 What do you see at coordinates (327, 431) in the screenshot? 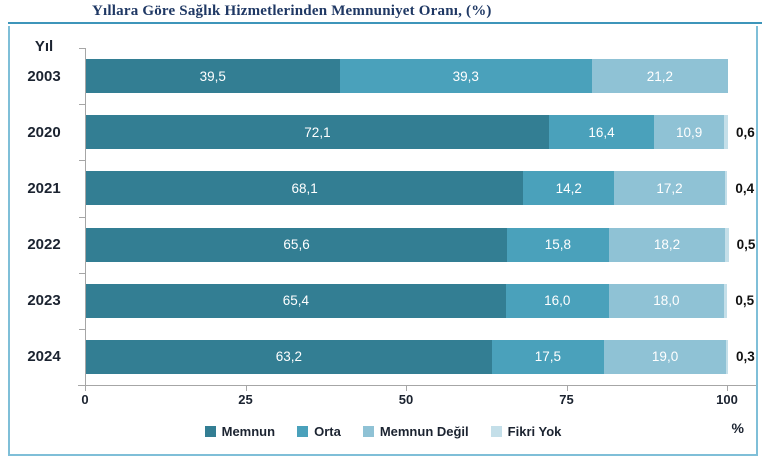
I see `legend-label: Orta` at bounding box center [327, 431].